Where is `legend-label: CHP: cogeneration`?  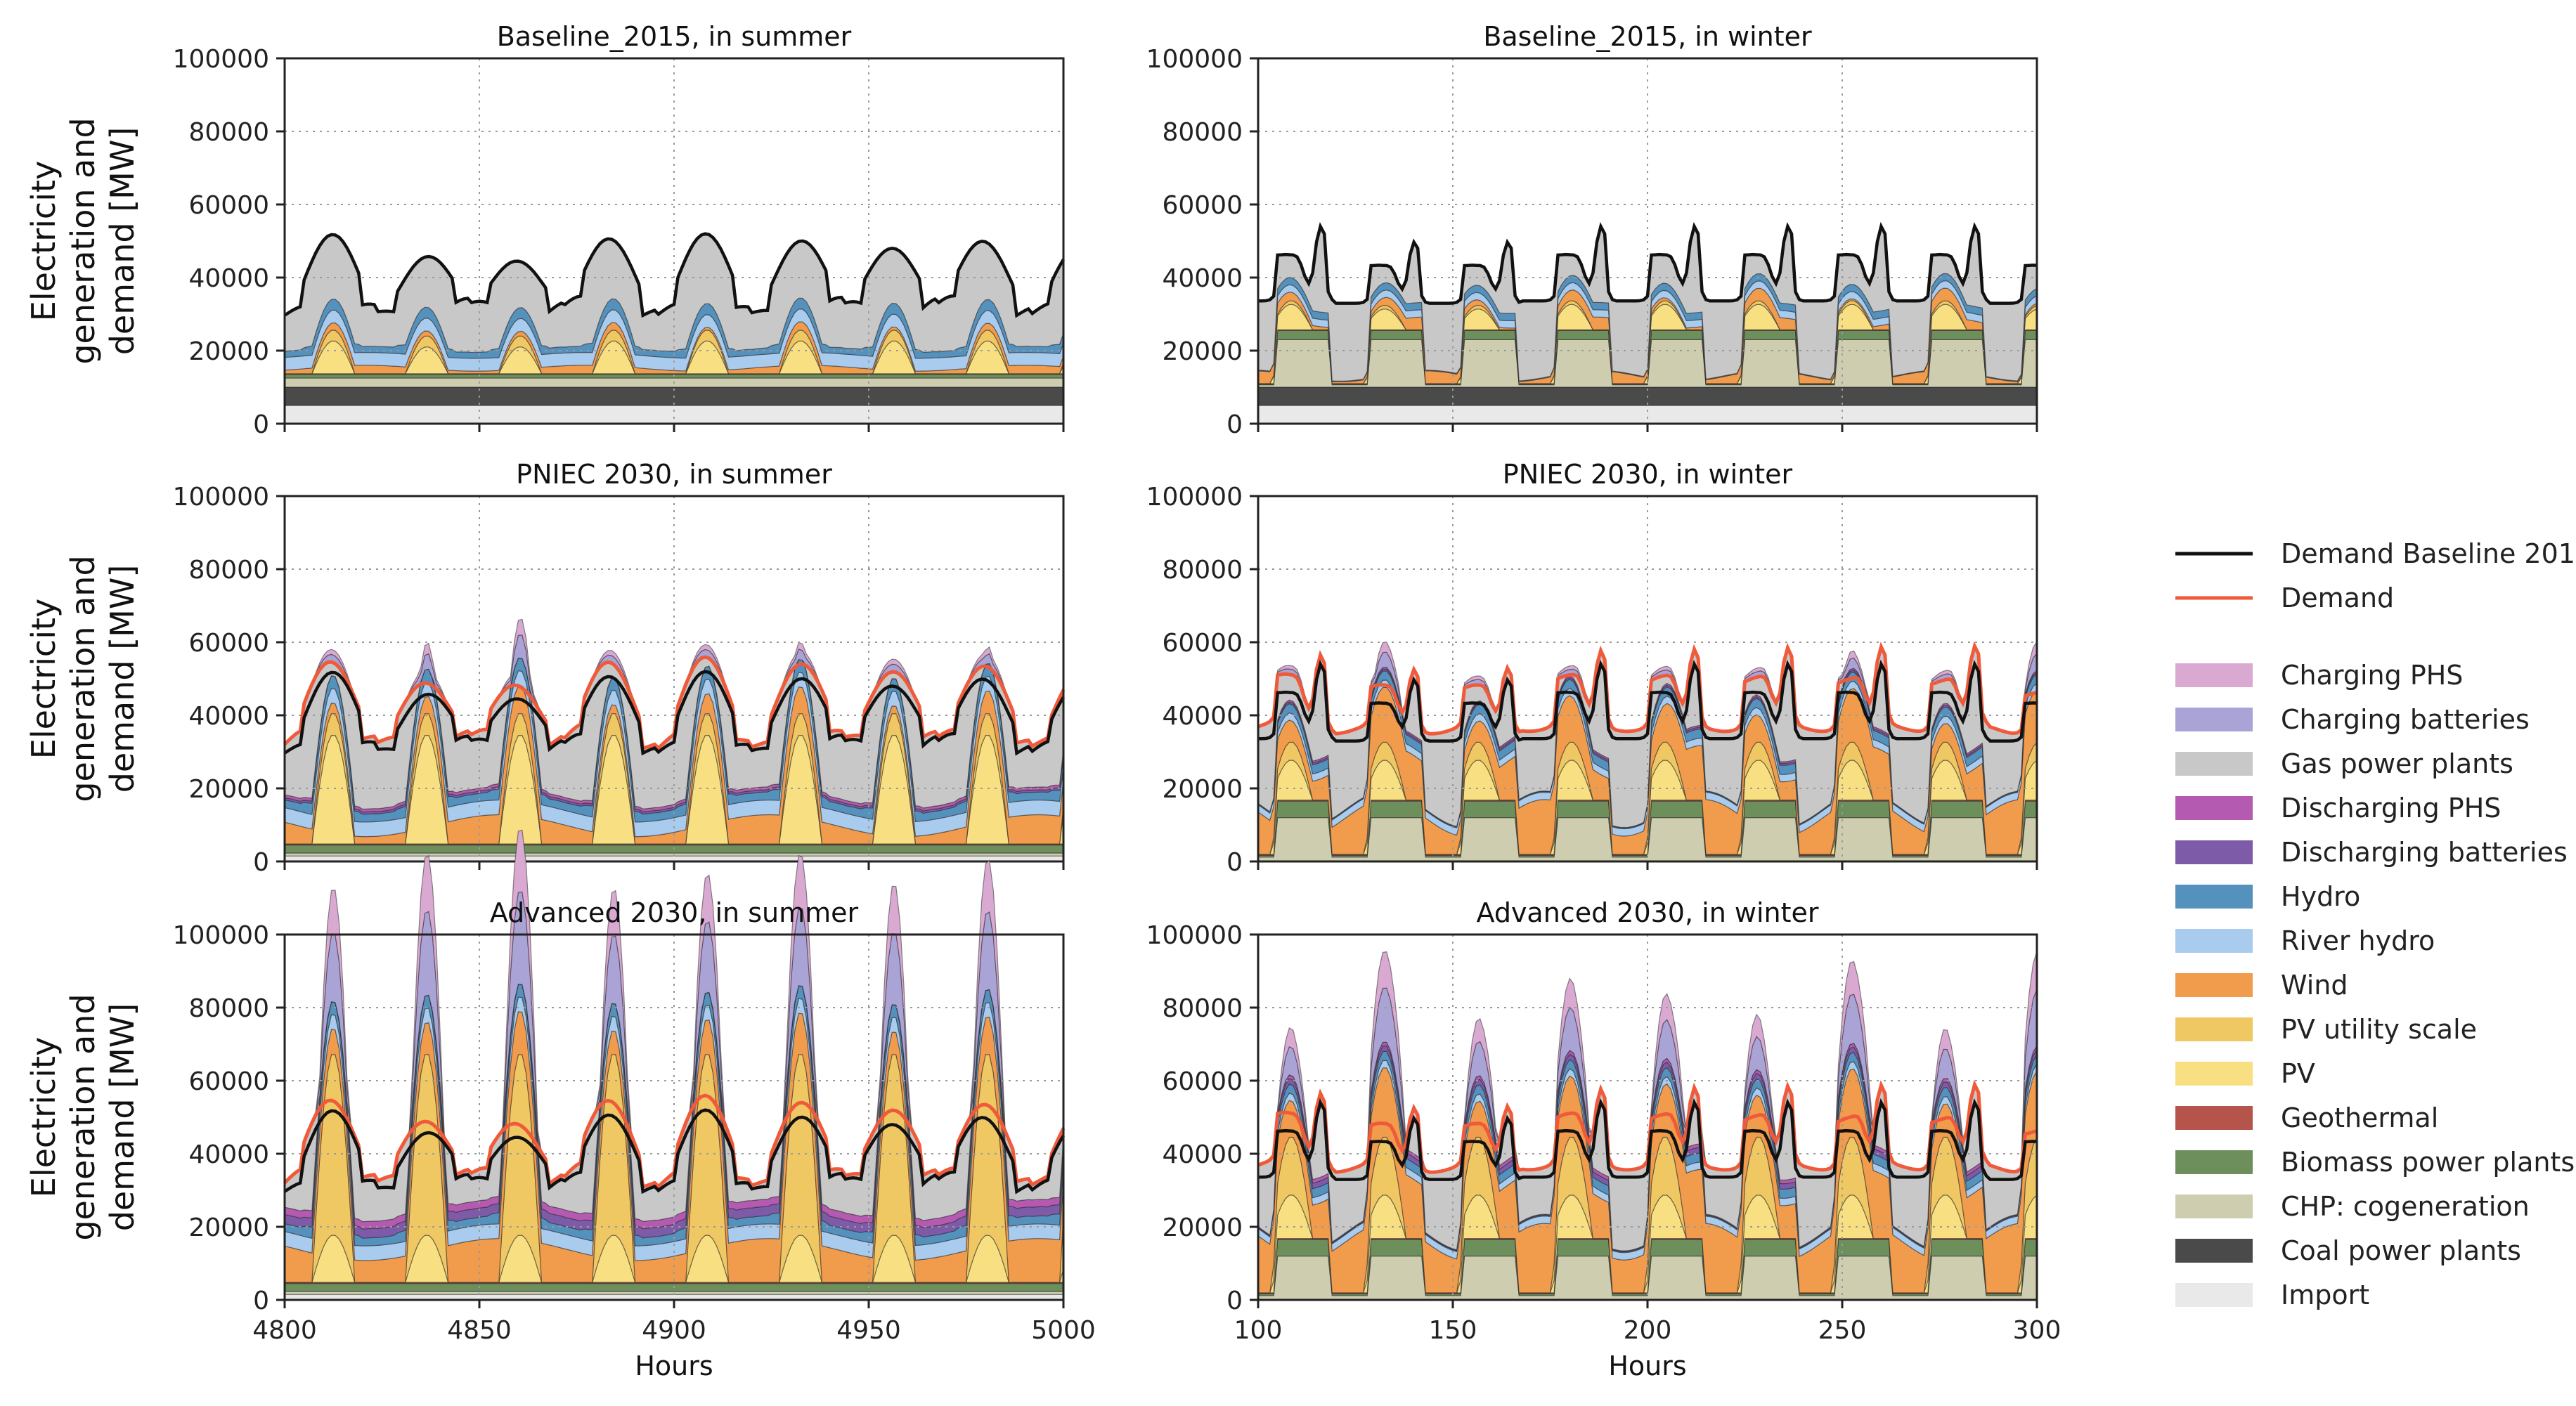 legend-label: CHP: cogeneration is located at coordinates (2405, 1206).